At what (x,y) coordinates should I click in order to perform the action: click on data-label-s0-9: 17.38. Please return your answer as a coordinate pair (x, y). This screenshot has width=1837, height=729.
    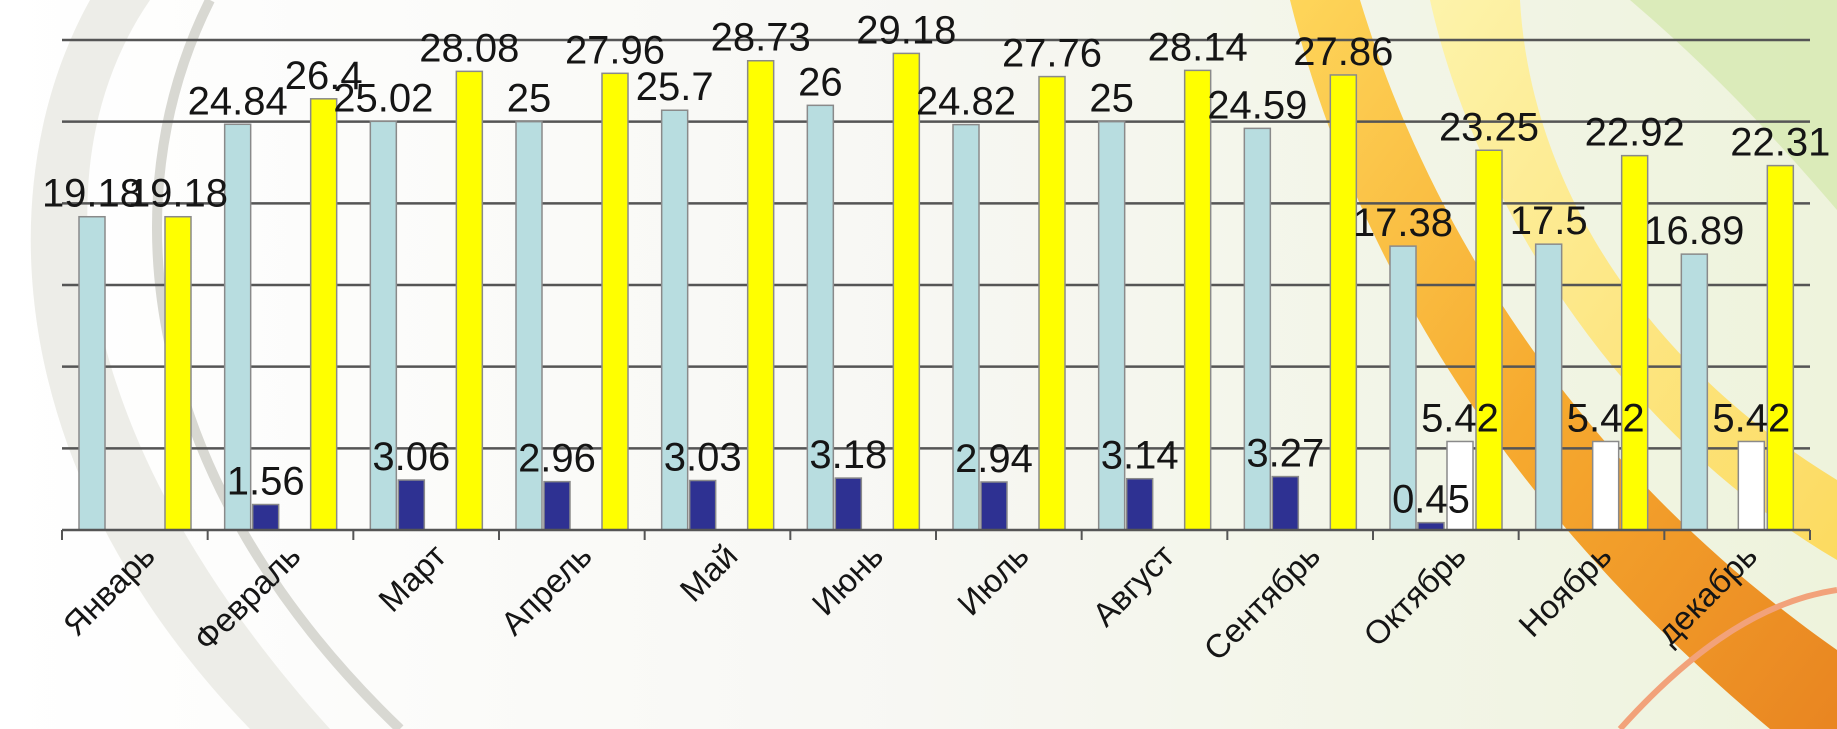
    Looking at the image, I should click on (1403, 223).